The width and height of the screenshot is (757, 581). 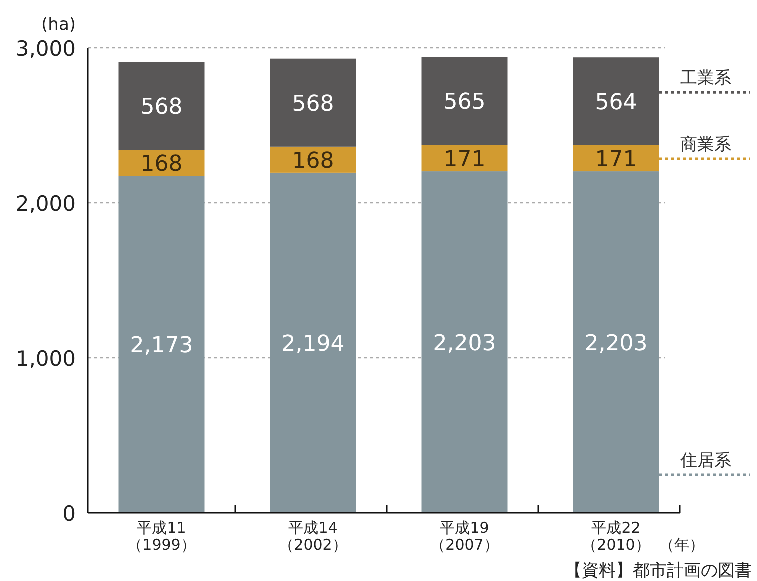 I want to click on x-tick-label: 平成14 （2002）, so click(x=313, y=536).